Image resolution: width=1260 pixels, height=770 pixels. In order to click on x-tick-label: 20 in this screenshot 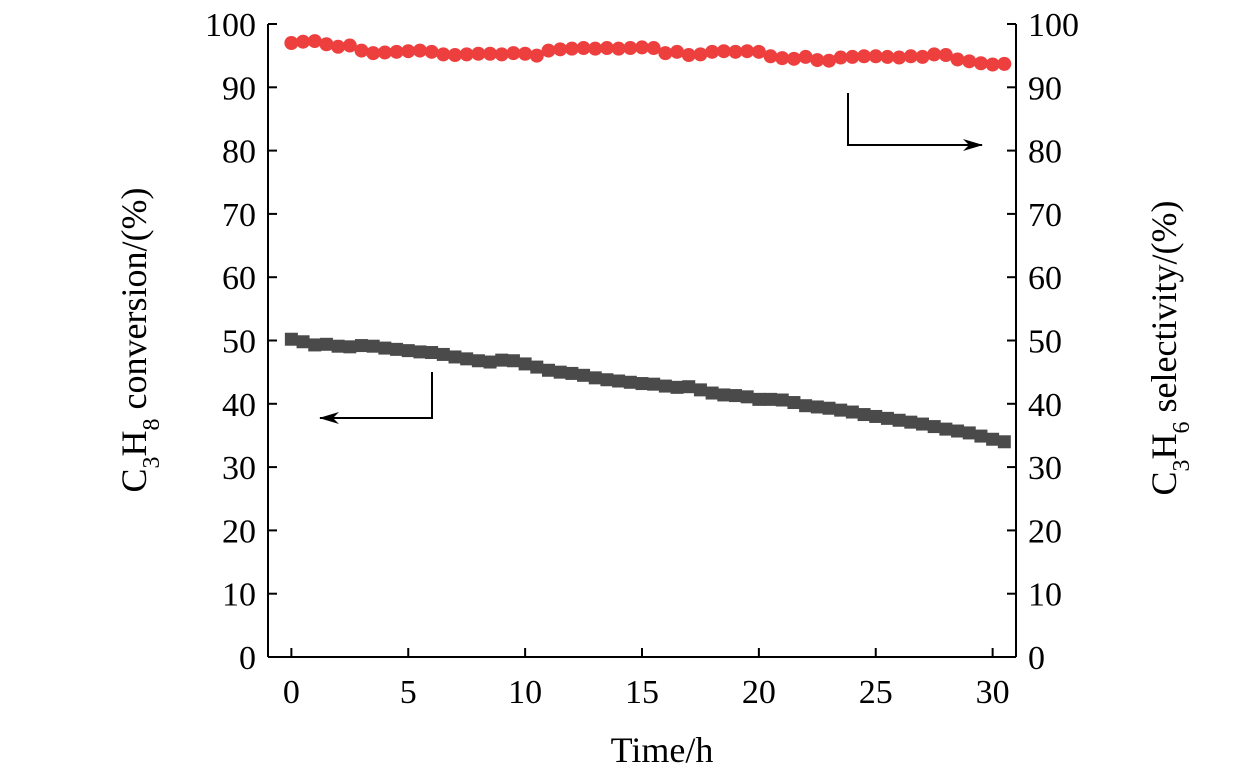, I will do `click(759, 692)`.